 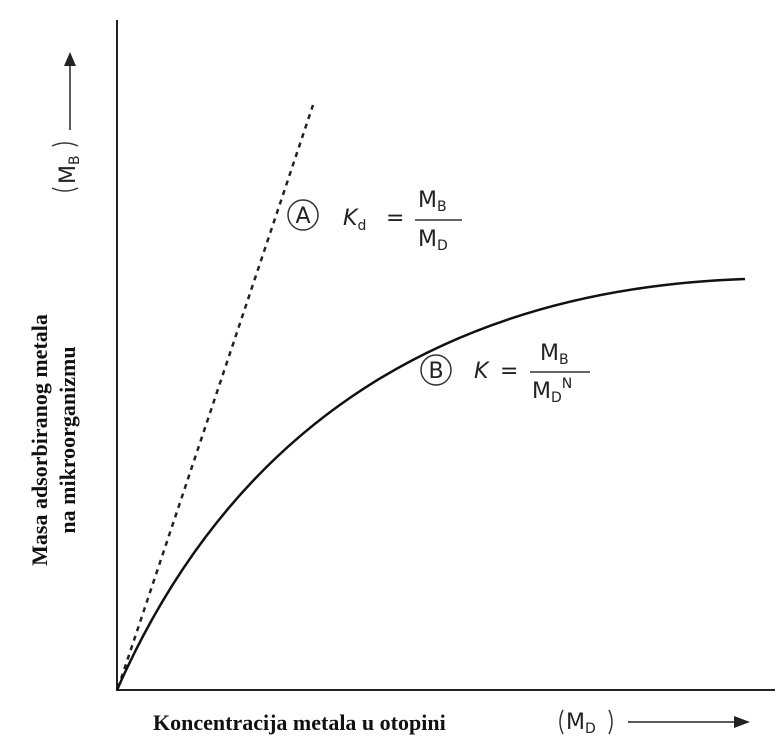 I want to click on y-symbol: MB, so click(x=67, y=167).